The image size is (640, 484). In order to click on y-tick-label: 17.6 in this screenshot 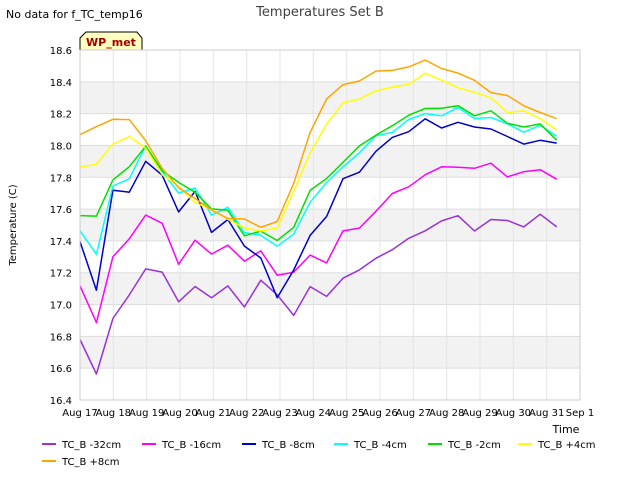, I will do `click(61, 210)`.